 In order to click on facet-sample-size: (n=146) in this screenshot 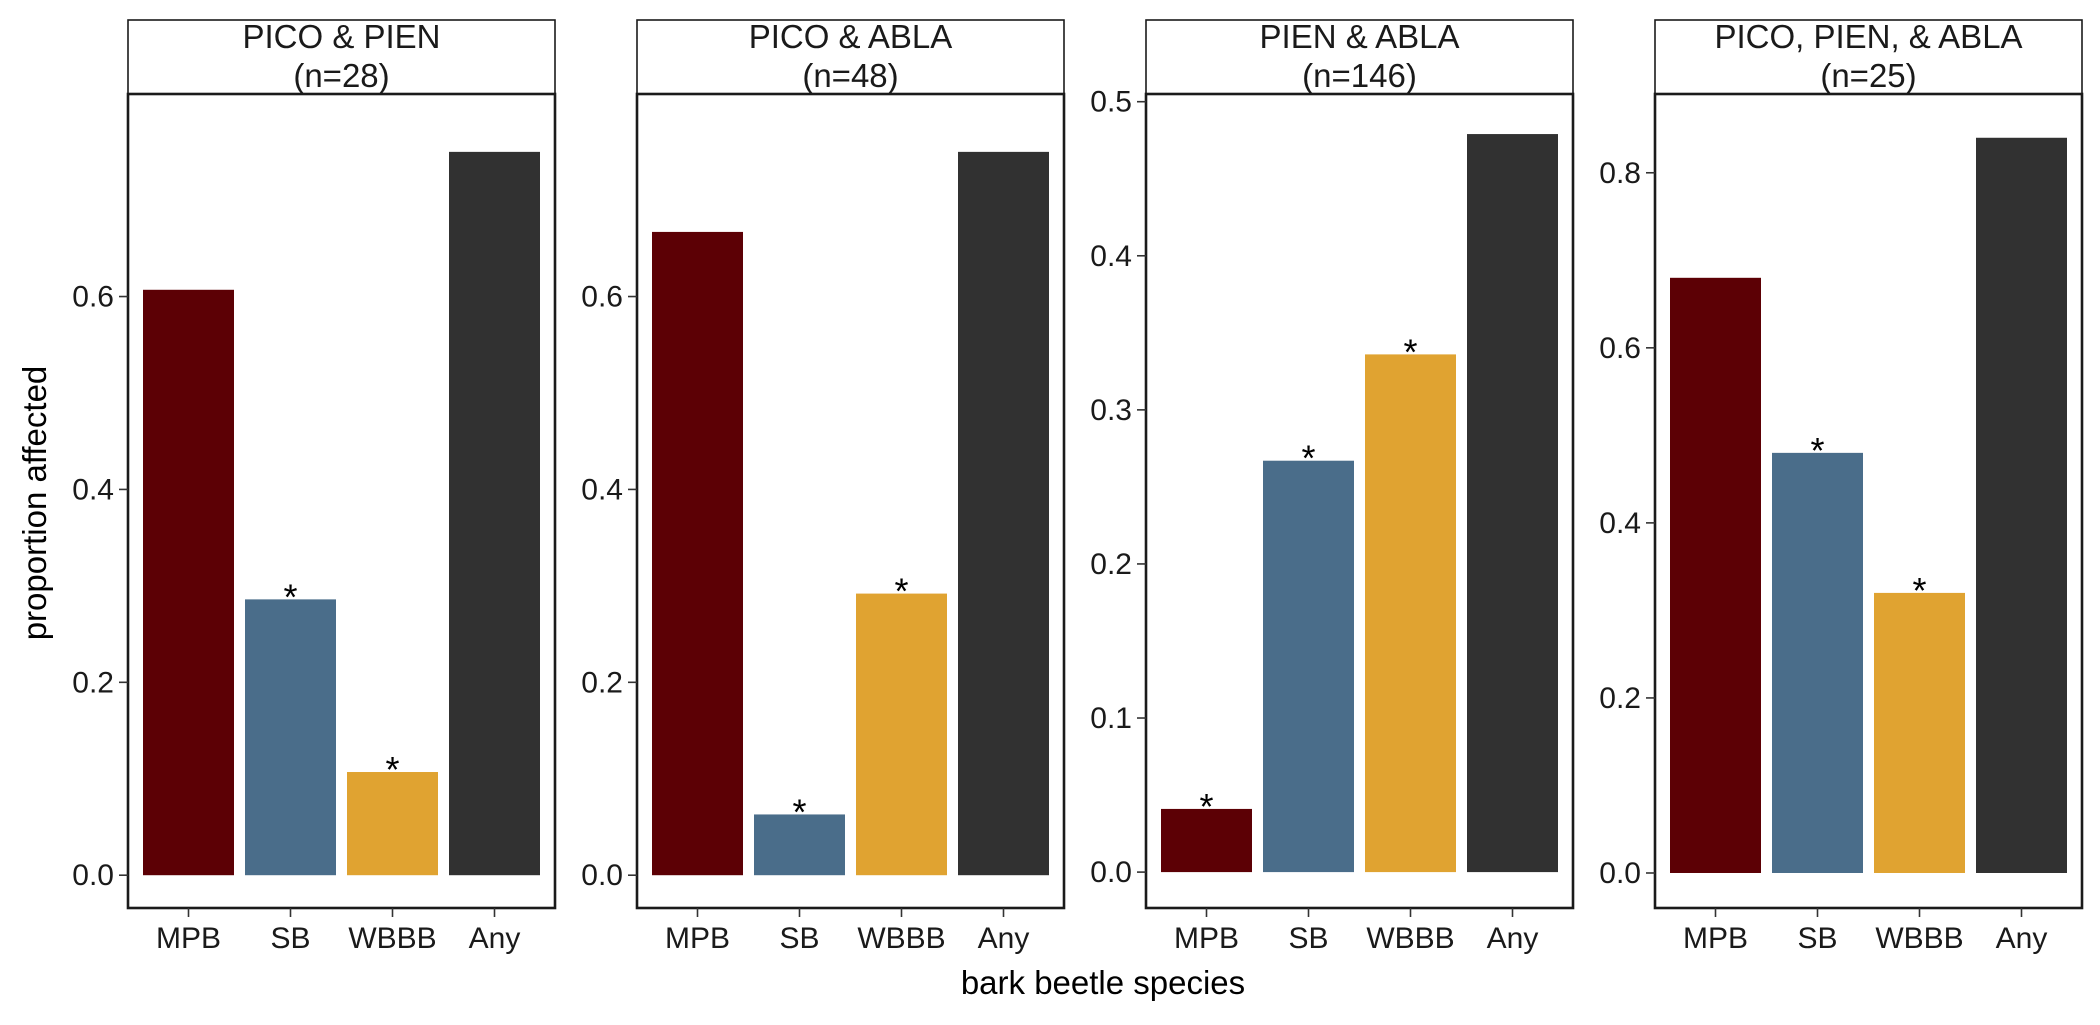, I will do `click(1359, 75)`.